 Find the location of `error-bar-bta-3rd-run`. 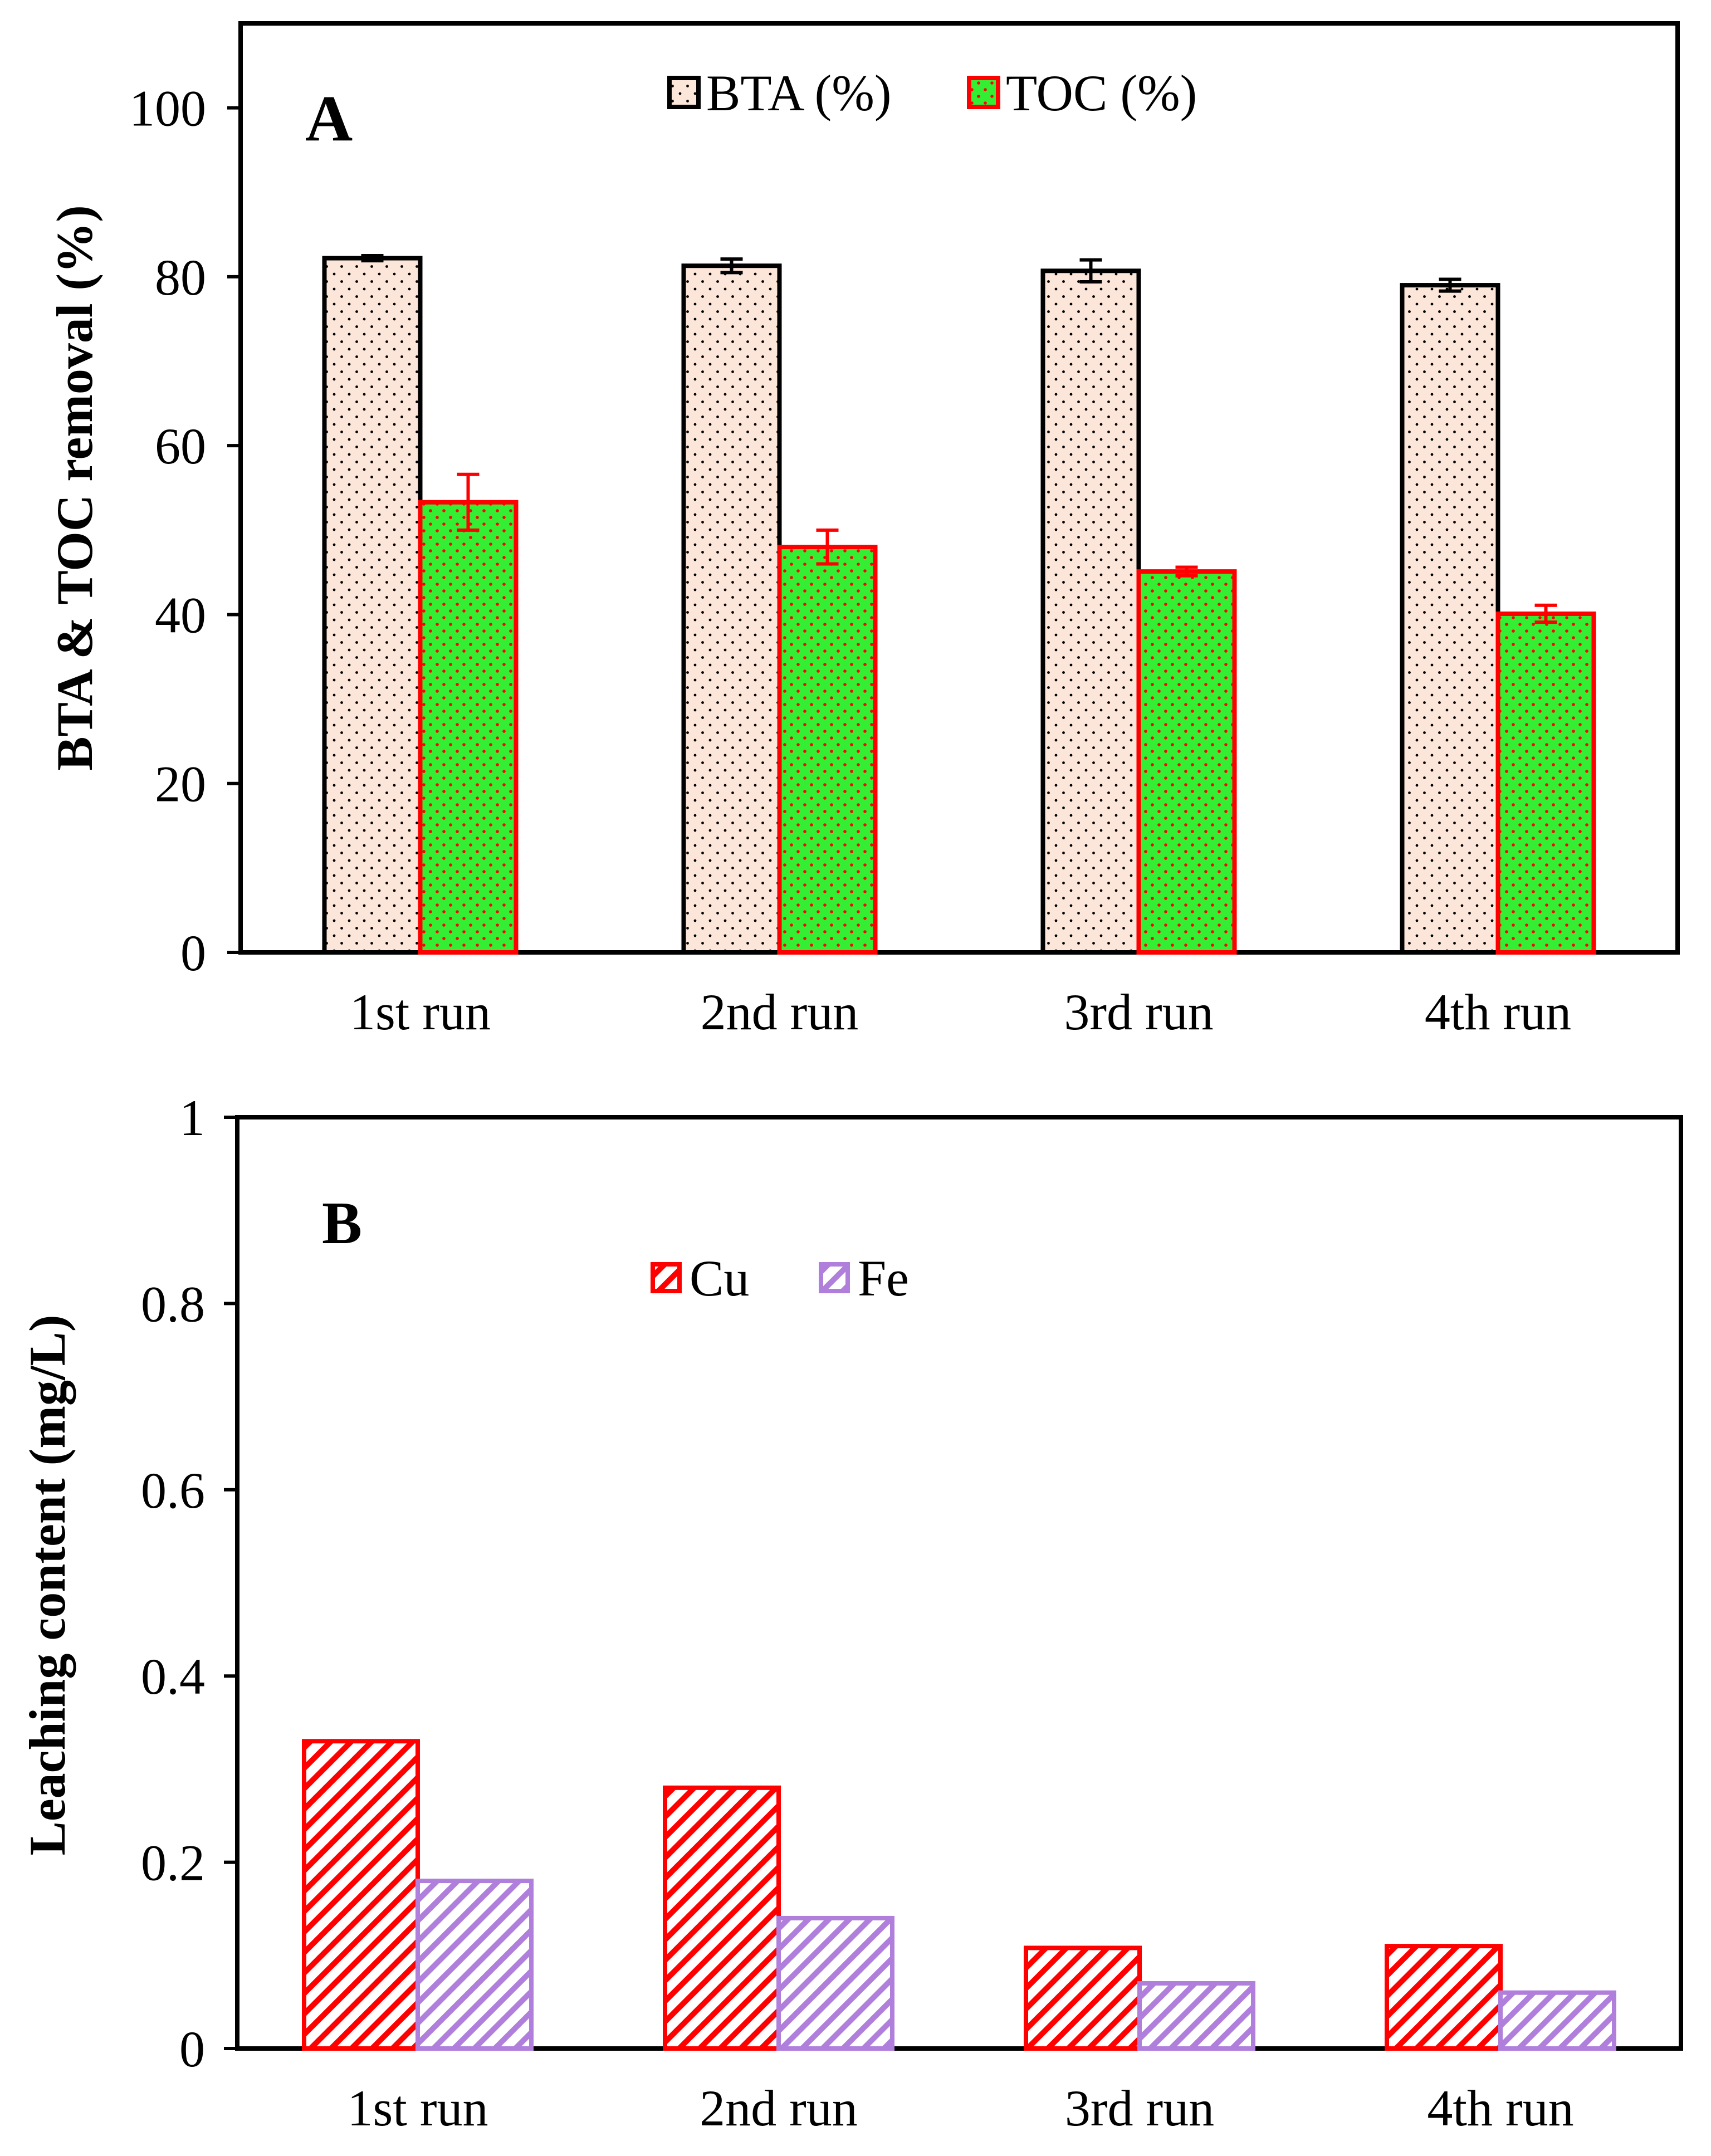

error-bar-bta-3rd-run is located at coordinates (1090, 271).